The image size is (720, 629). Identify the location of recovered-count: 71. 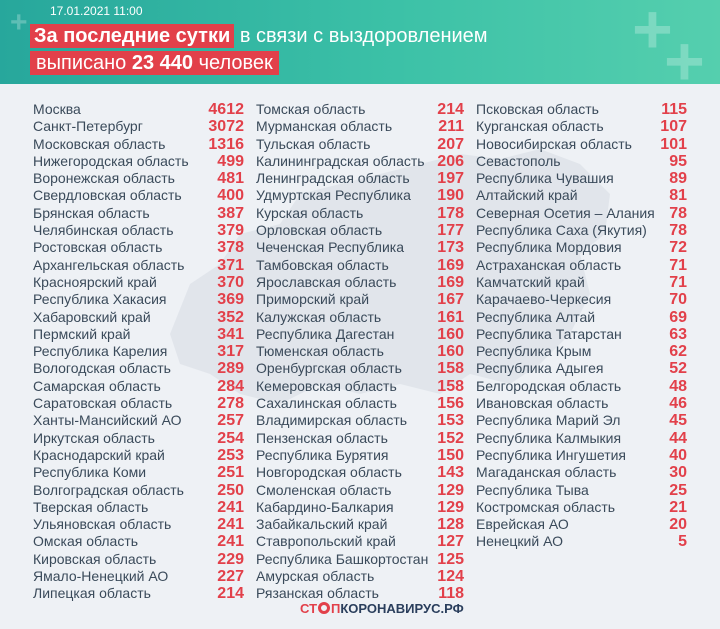
(678, 282).